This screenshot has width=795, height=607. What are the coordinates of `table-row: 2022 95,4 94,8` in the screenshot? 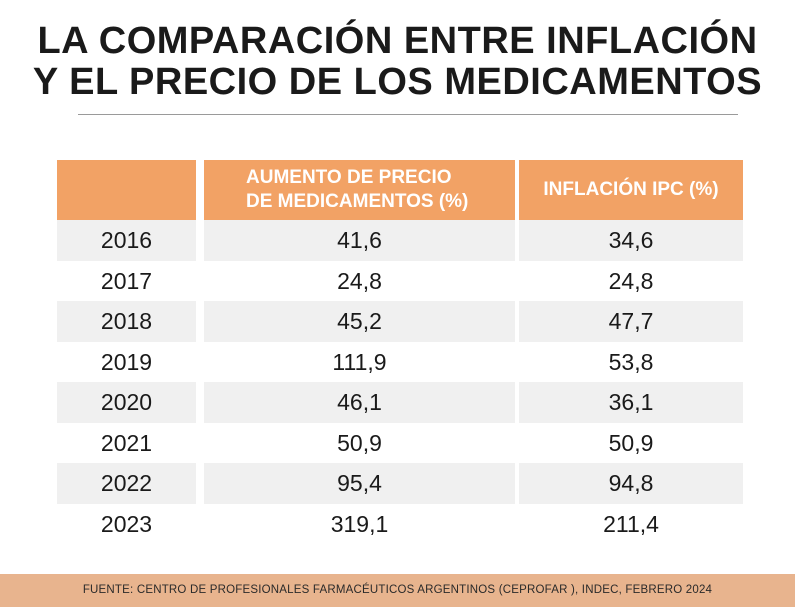 It's located at (400, 483).